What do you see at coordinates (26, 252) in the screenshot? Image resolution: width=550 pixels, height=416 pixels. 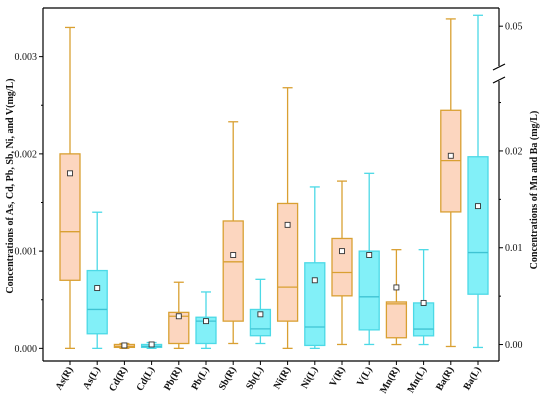 I see `y-left-tick-label: 0.001` at bounding box center [26, 252].